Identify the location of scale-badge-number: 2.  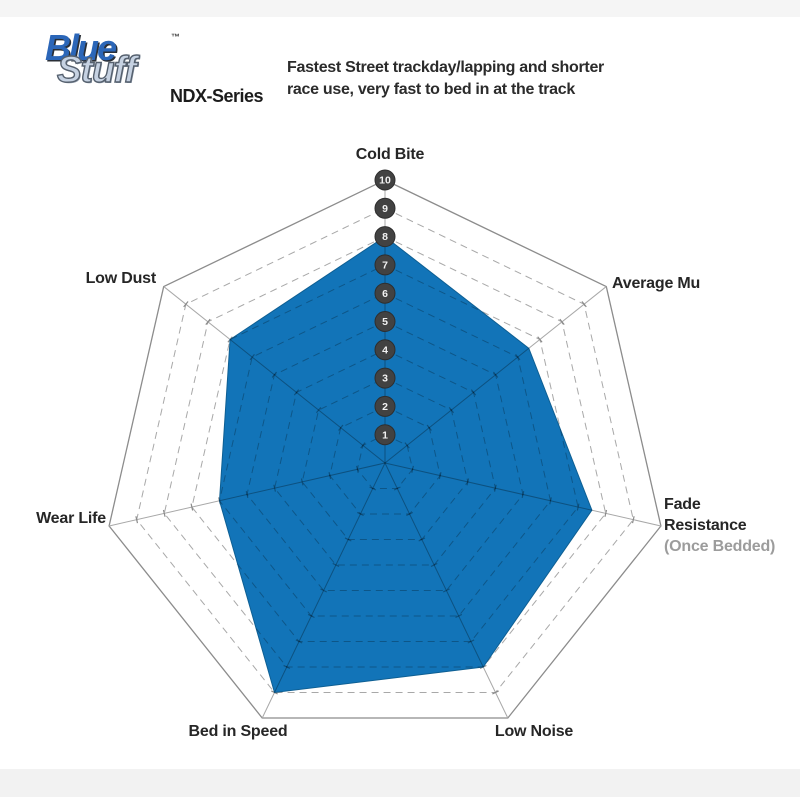
(385, 407).